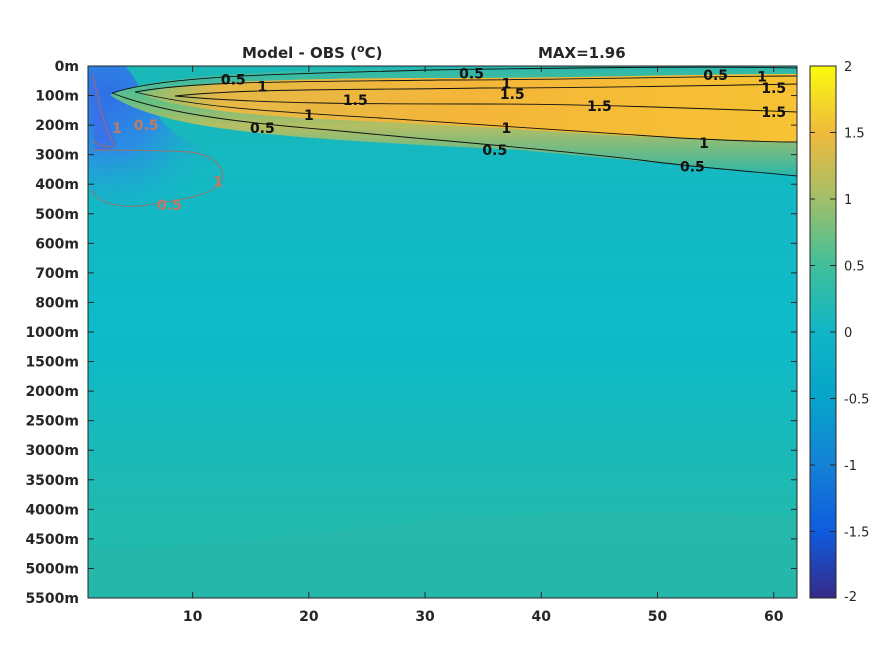  What do you see at coordinates (774, 617) in the screenshot?
I see `x-tick-label: 60` at bounding box center [774, 617].